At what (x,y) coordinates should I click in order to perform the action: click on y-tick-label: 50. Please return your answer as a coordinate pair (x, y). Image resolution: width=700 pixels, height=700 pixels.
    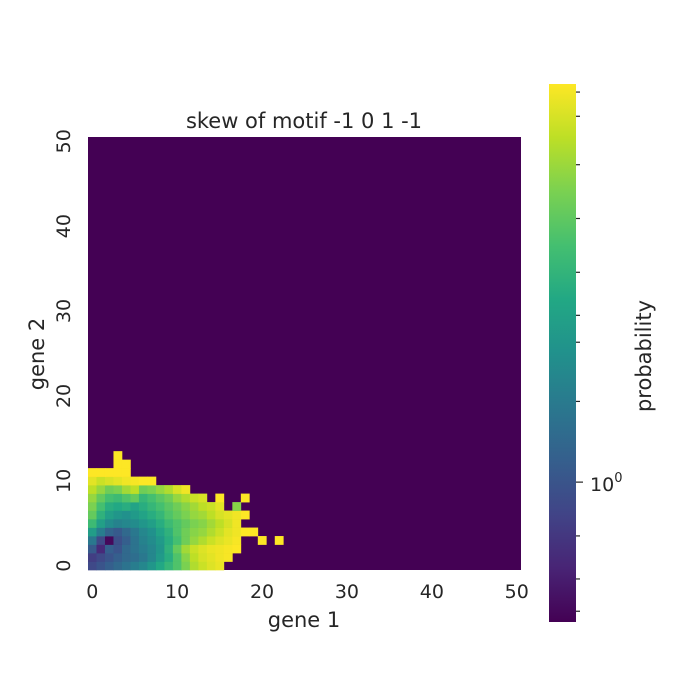
    Looking at the image, I should click on (64, 141).